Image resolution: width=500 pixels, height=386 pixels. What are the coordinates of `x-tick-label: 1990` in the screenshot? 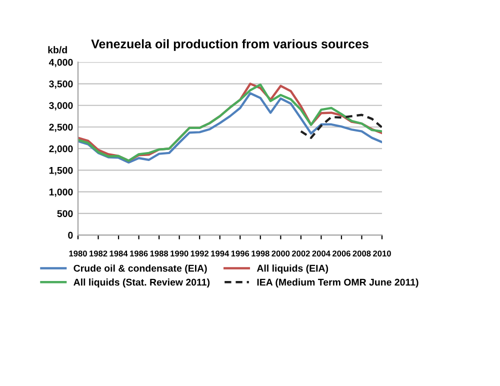 It's located at (179, 253).